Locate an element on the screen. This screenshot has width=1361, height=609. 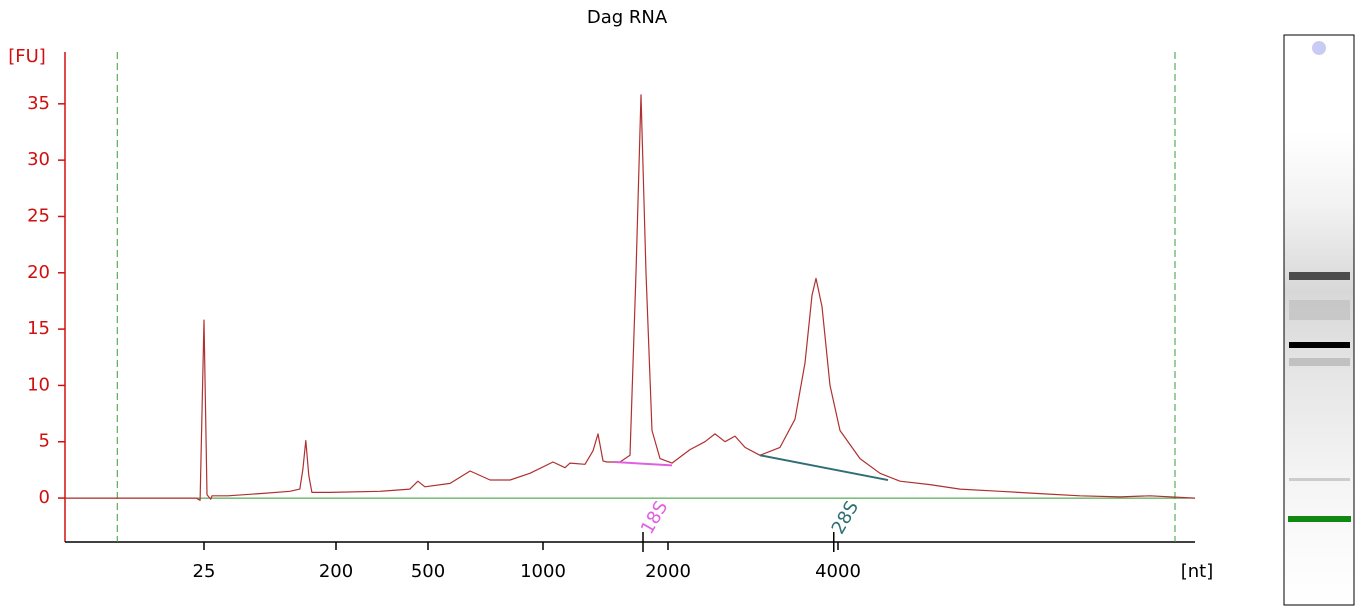
y-tick-label: 30 is located at coordinates (38, 159).